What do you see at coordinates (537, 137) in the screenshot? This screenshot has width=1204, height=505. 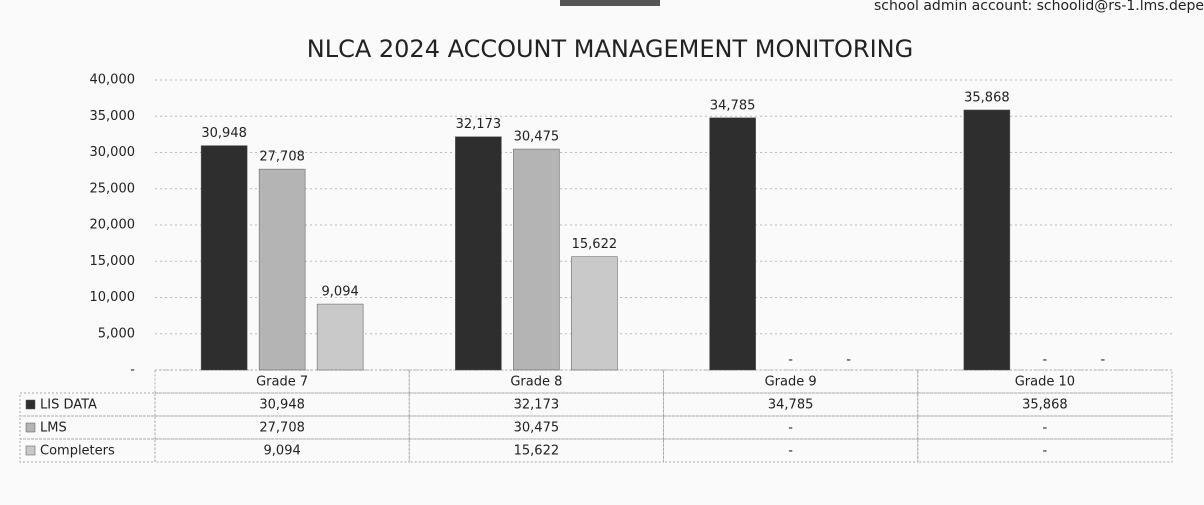 I see `data-label: 30,475` at bounding box center [537, 137].